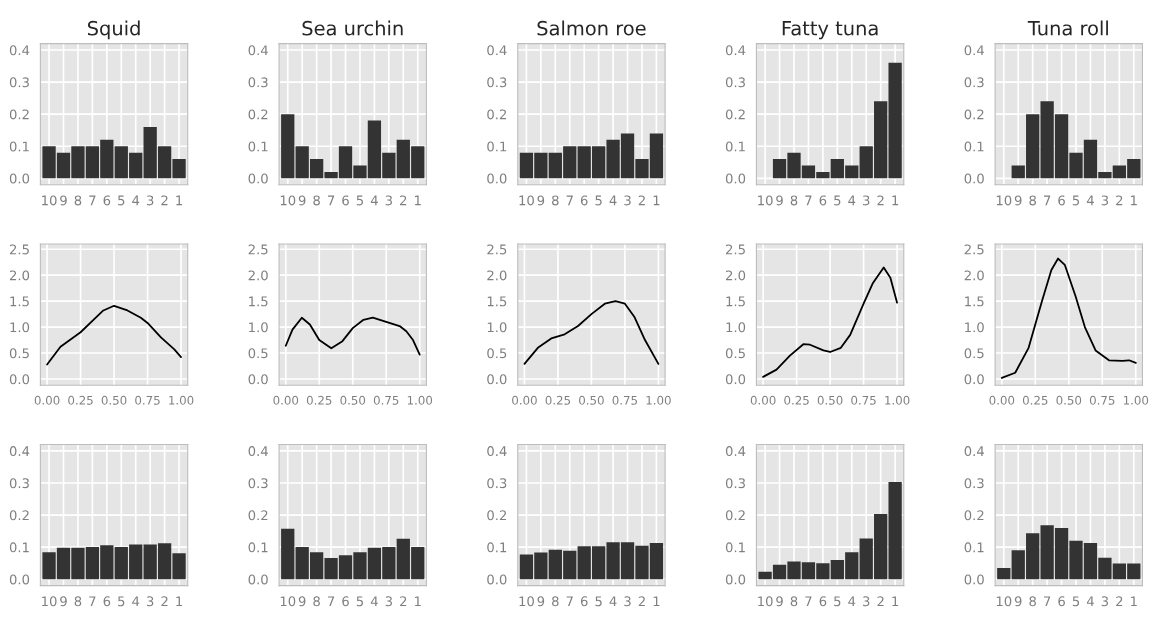 This screenshot has width=1154, height=623. Describe the element at coordinates (1119, 601) in the screenshot. I see `x-tick-label: 2` at that location.